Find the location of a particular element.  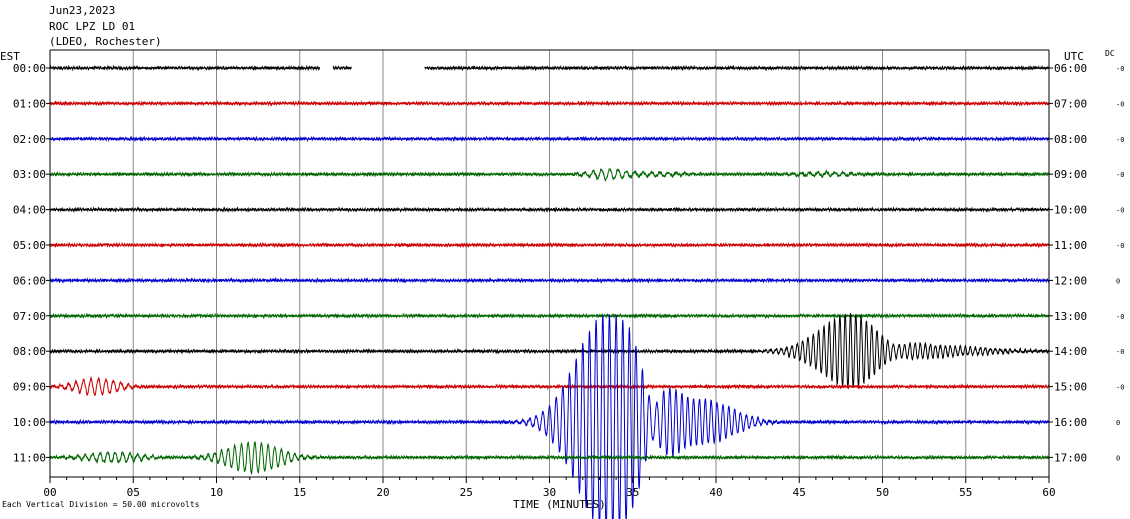

row-label-utc-14:00: 14:00 is located at coordinates (1070, 351).